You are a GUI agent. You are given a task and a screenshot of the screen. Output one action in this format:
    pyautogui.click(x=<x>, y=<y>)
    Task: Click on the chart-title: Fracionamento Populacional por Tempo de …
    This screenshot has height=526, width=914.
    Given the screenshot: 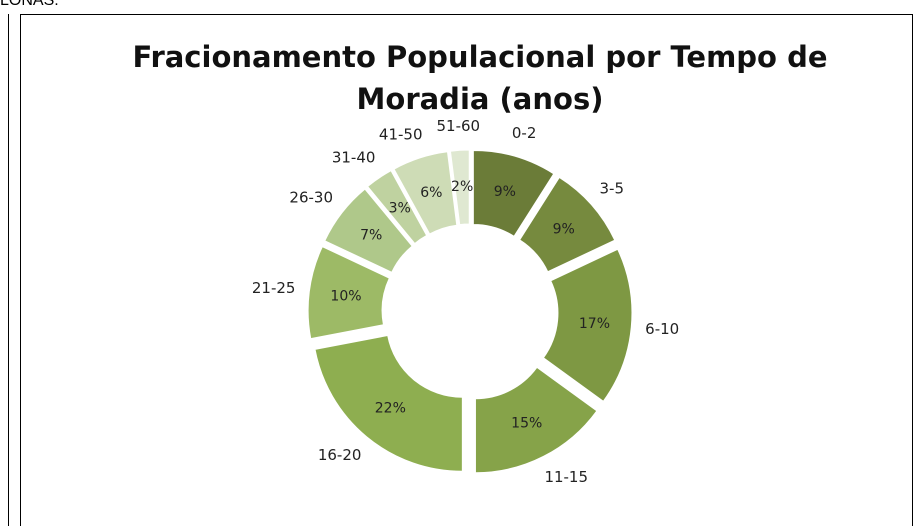 What is the action you would take?
    pyautogui.click(x=480, y=78)
    